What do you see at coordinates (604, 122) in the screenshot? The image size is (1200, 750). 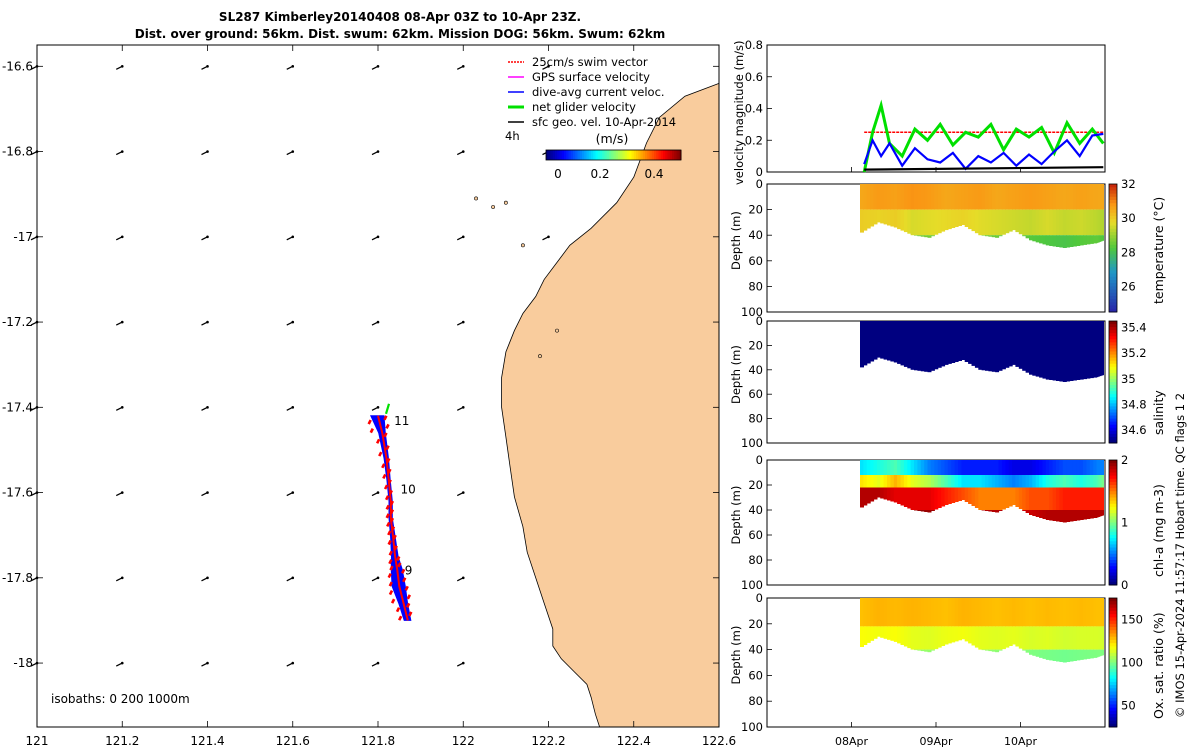 I see `legend-entry: sfc geo. vel. 10-Apr-2014` at bounding box center [604, 122].